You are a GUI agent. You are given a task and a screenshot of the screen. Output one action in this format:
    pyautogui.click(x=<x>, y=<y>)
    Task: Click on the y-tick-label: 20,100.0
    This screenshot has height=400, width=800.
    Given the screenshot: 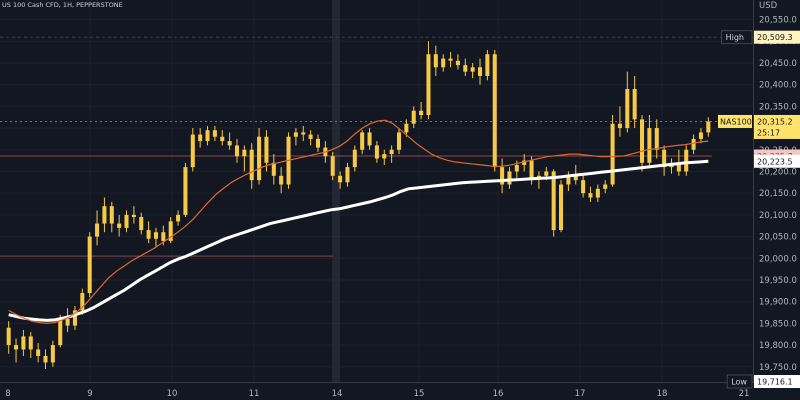 What is the action you would take?
    pyautogui.click(x=778, y=216)
    